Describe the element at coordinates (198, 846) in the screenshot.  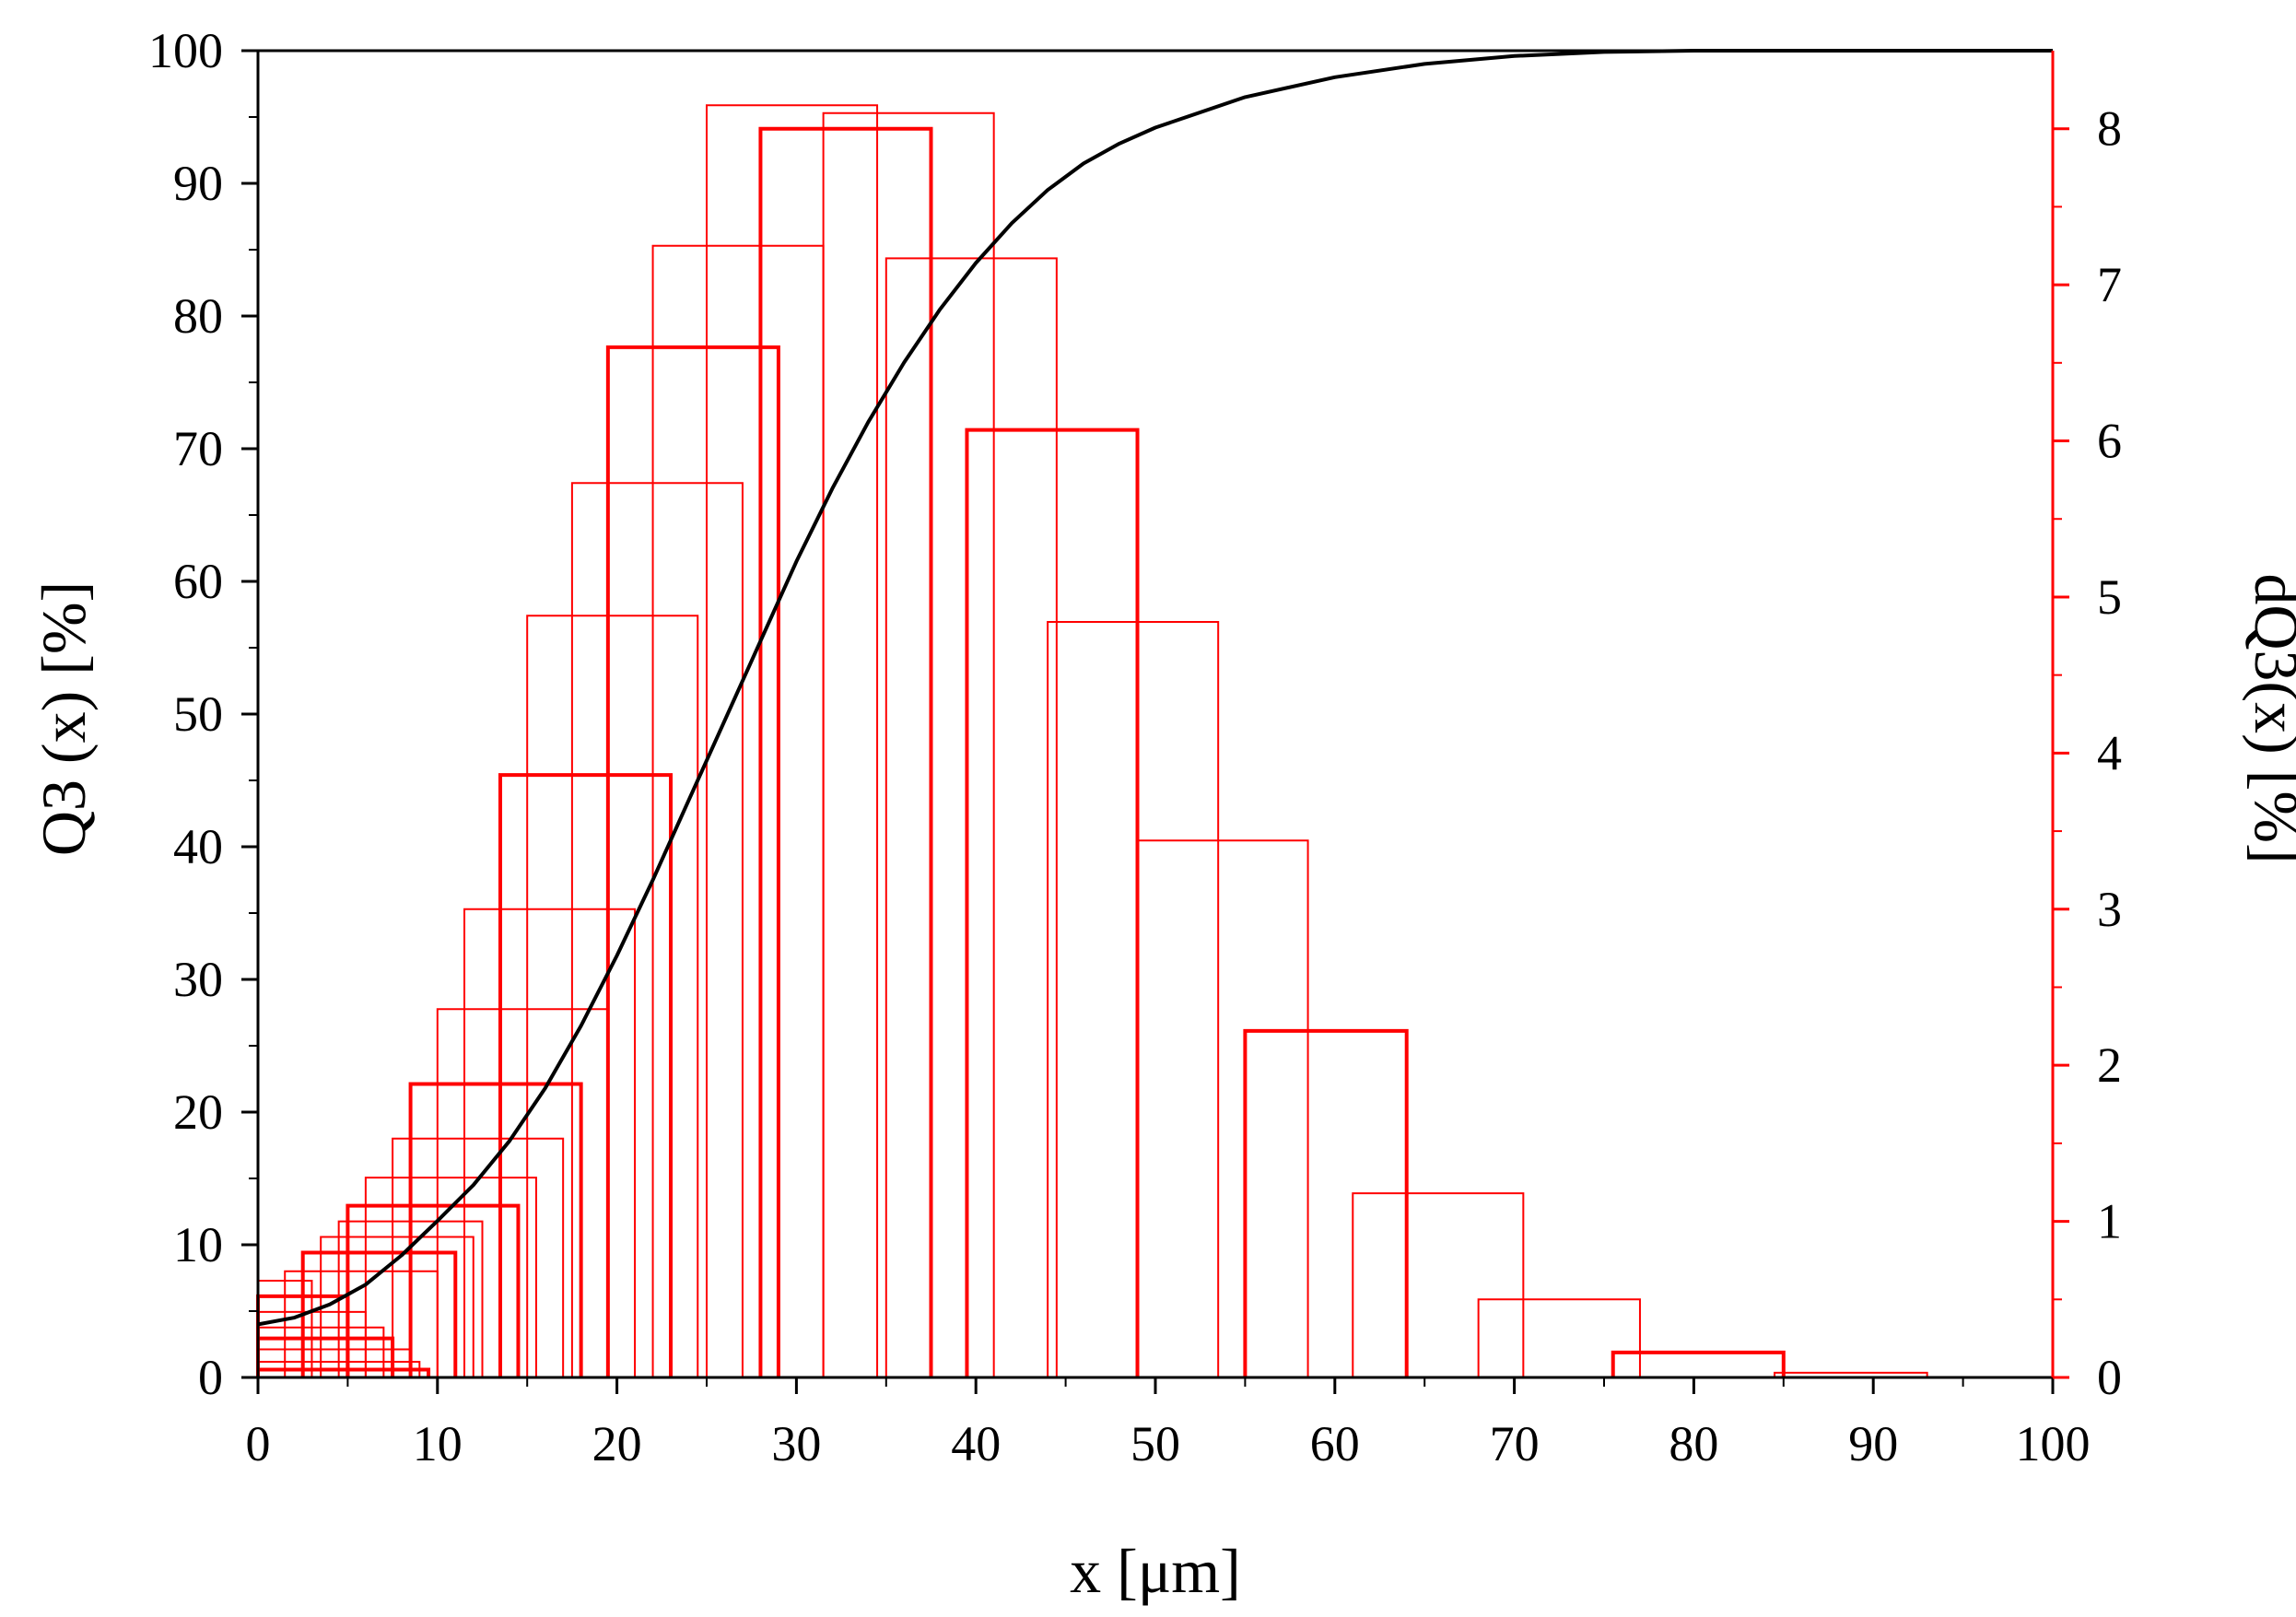
I see `y-tick-label: 40` at that location.